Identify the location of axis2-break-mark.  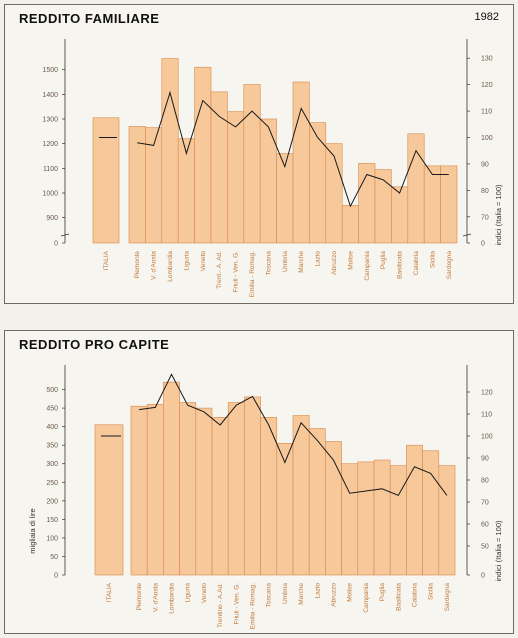
(467, 235).